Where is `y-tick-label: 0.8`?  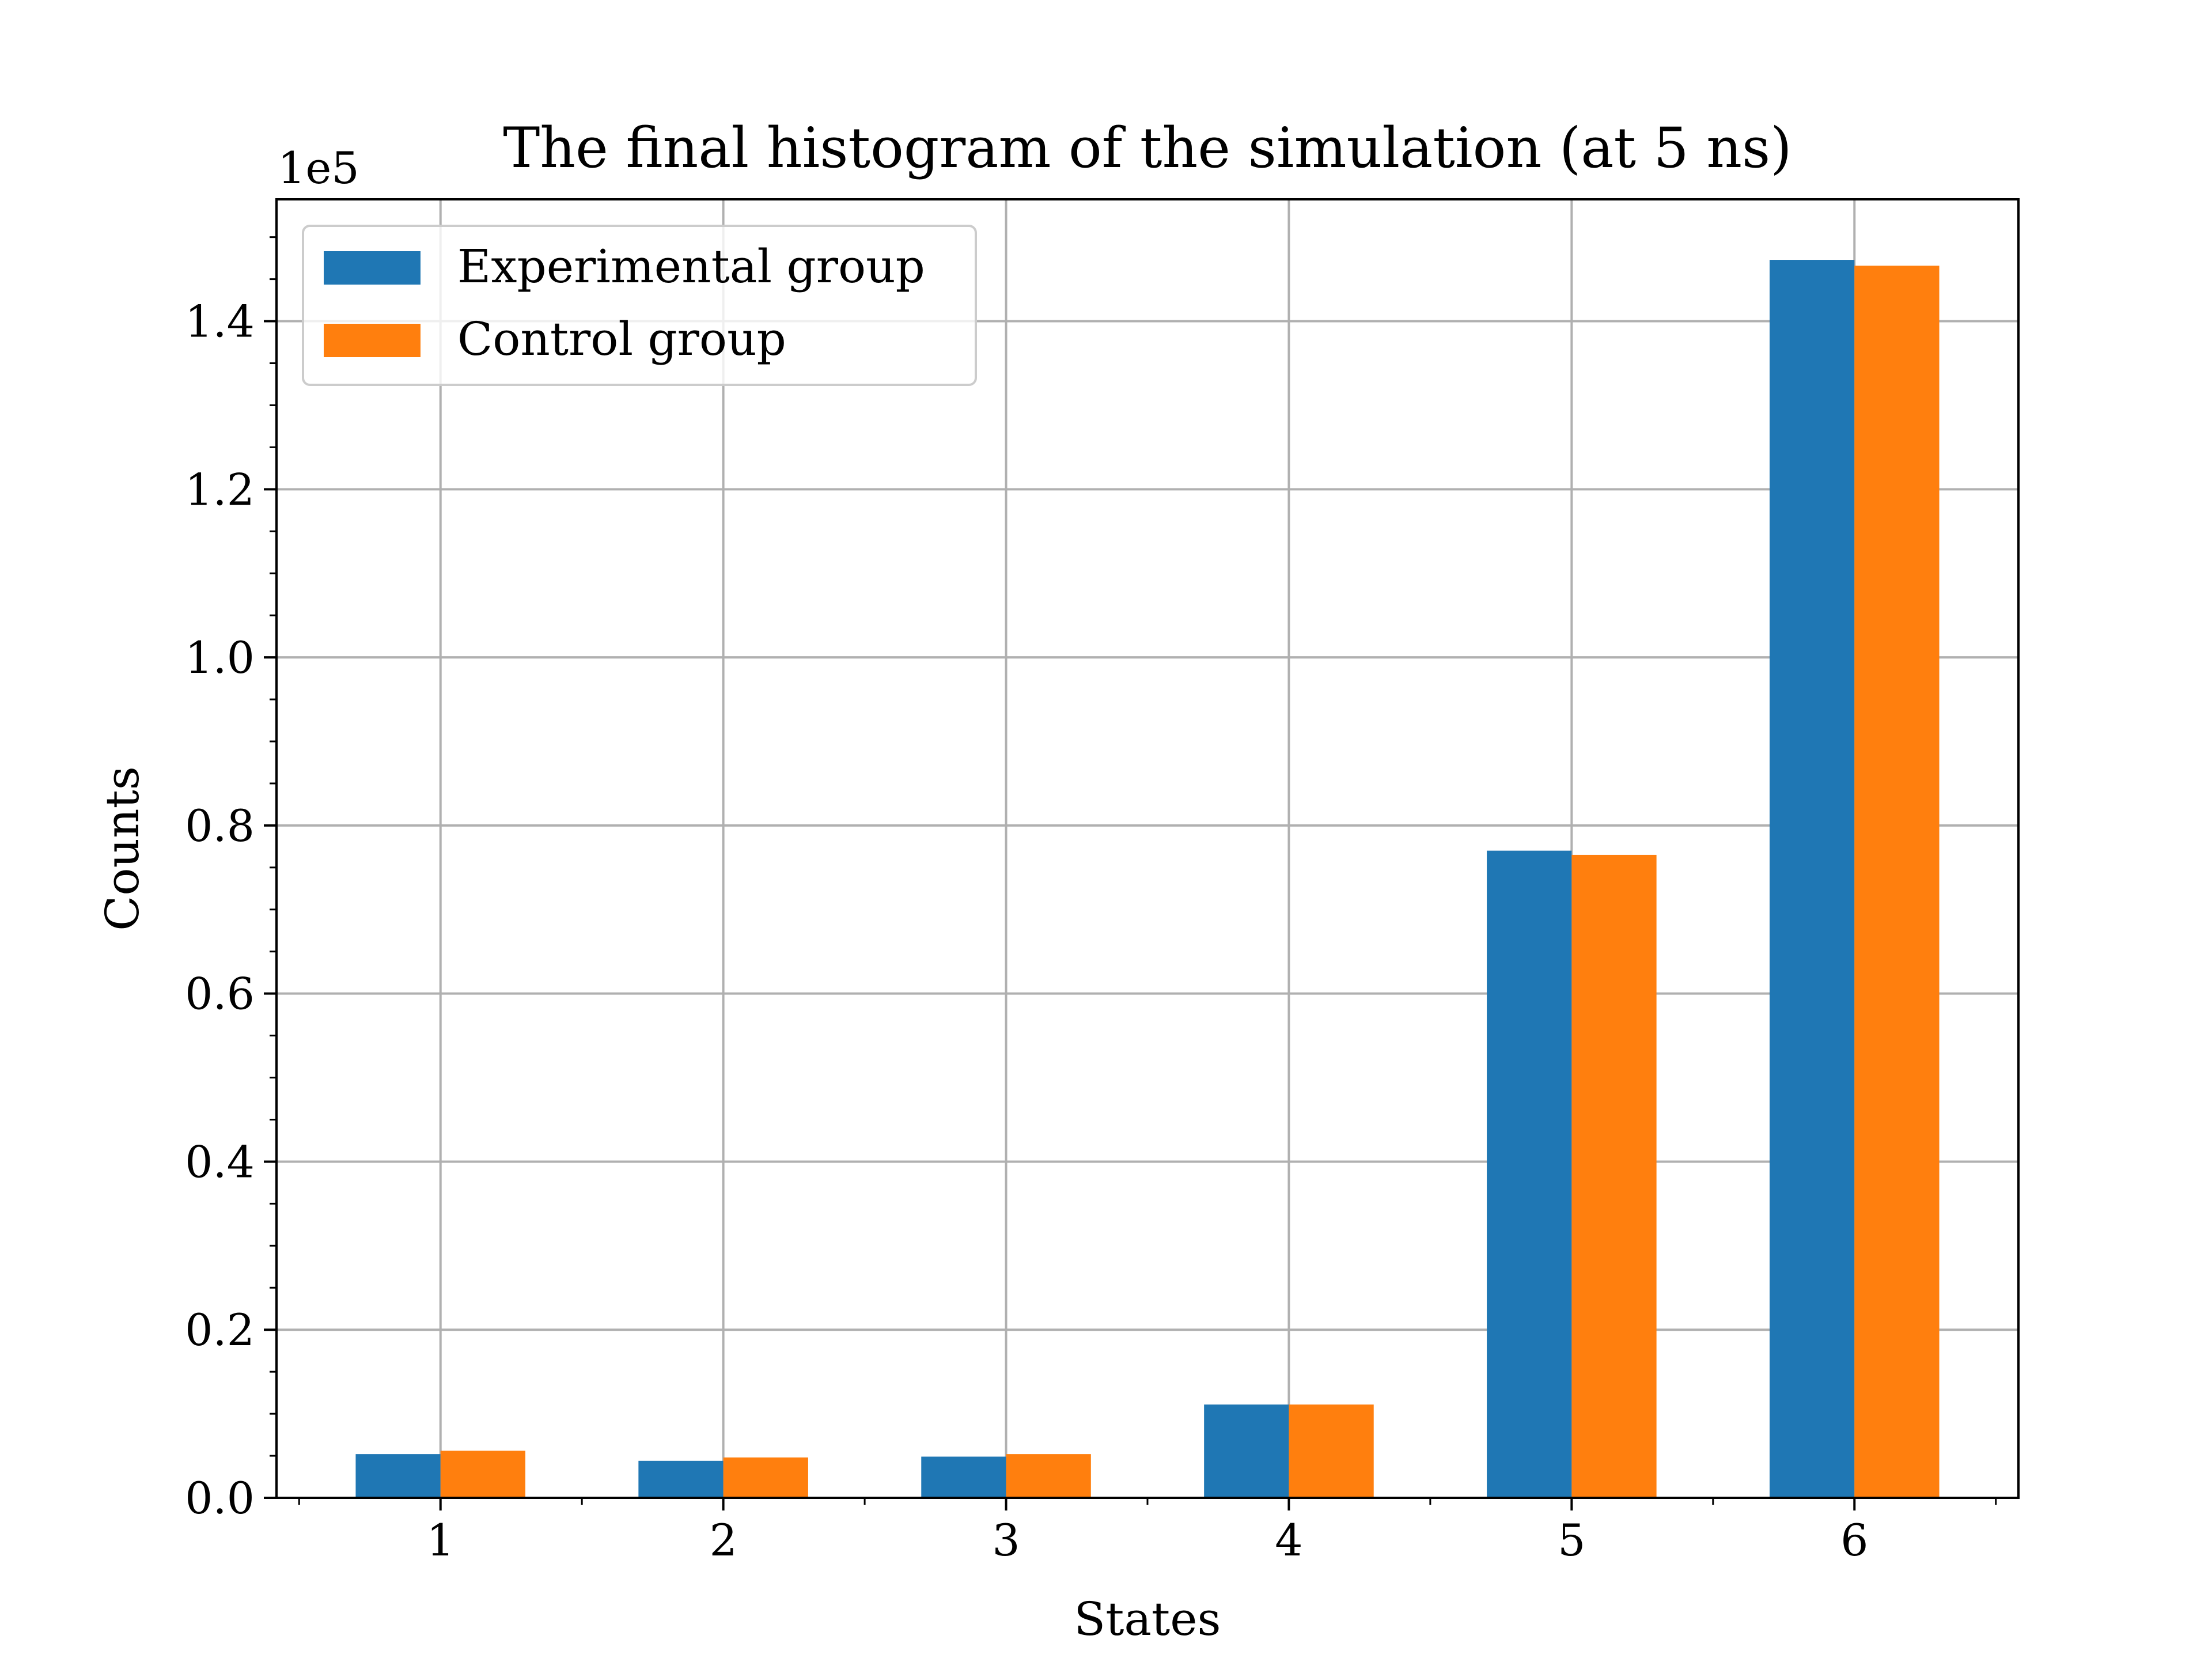
y-tick-label: 0.8 is located at coordinates (220, 825).